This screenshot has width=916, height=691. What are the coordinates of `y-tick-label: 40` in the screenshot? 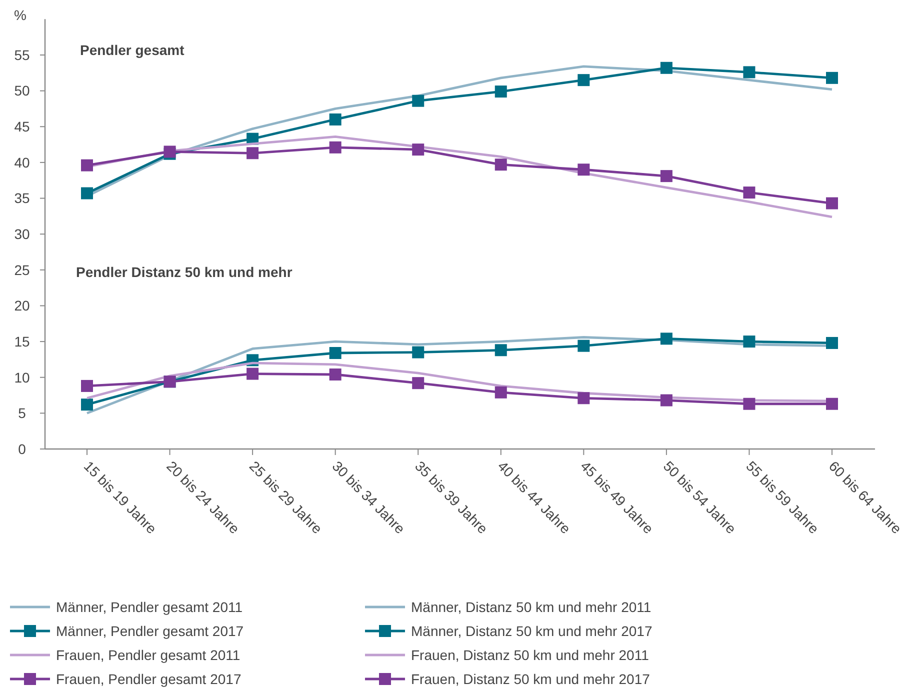 It's located at (22, 162).